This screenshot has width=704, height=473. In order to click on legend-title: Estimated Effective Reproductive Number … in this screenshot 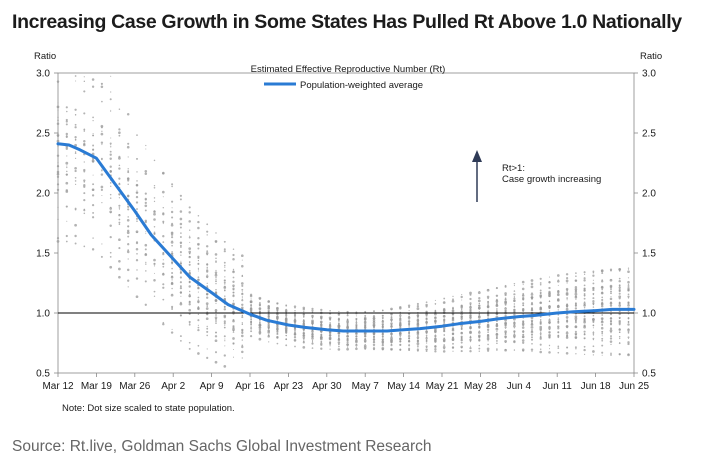, I will do `click(348, 69)`.